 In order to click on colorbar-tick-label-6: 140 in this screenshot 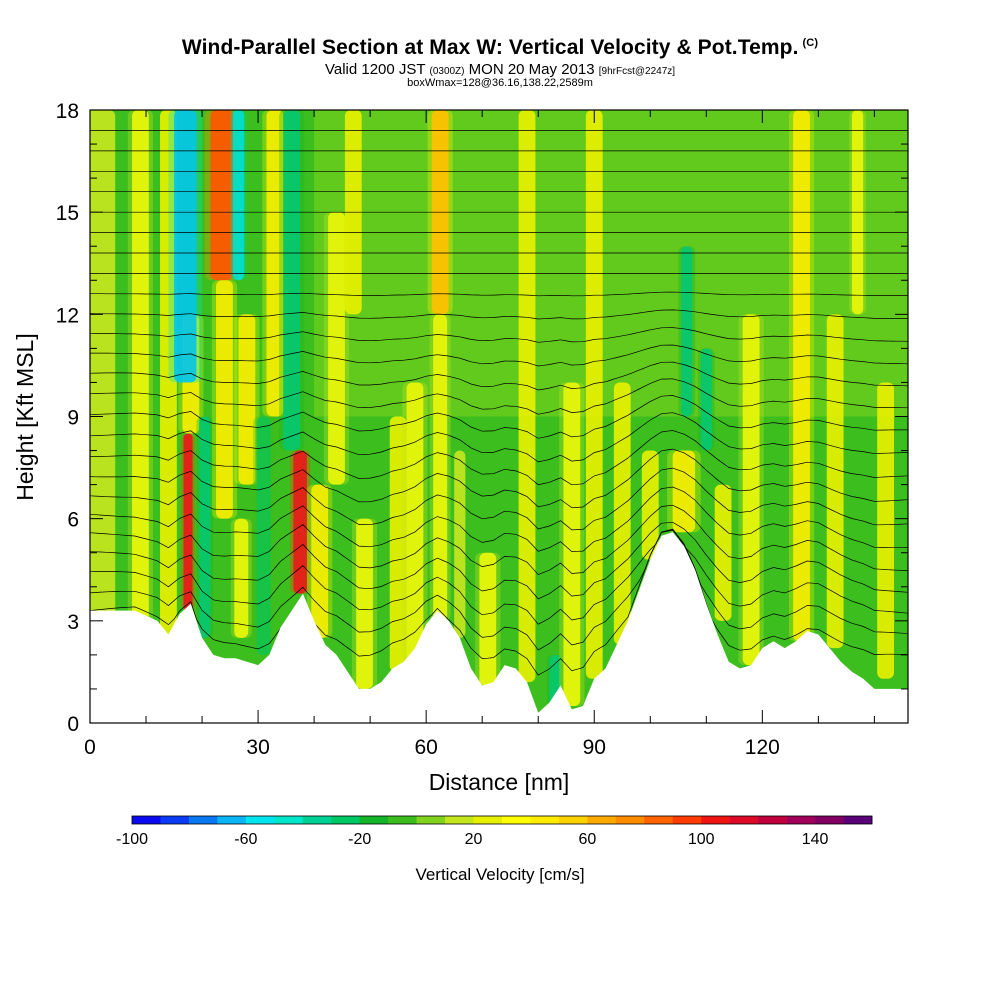, I will do `click(815, 839)`.